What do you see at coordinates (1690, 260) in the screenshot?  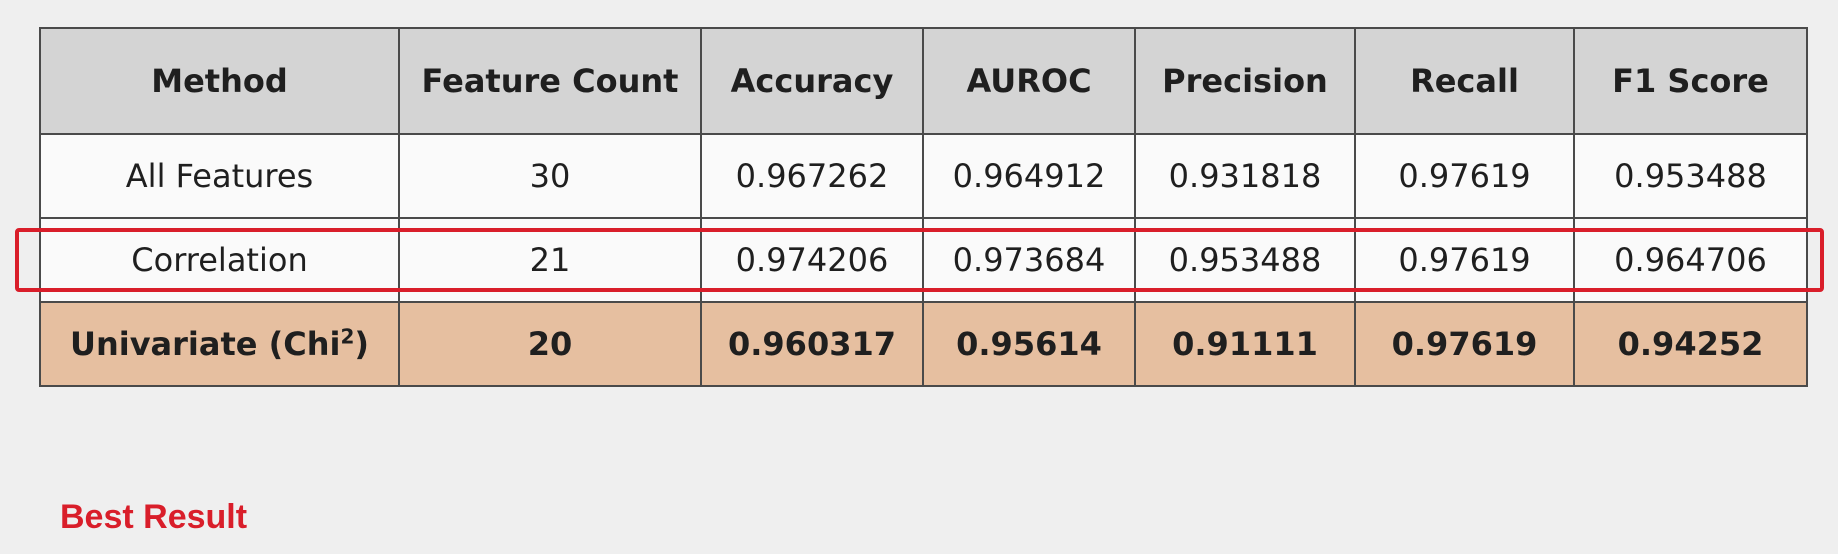 I see `cell-f1-score: 0.964706` at bounding box center [1690, 260].